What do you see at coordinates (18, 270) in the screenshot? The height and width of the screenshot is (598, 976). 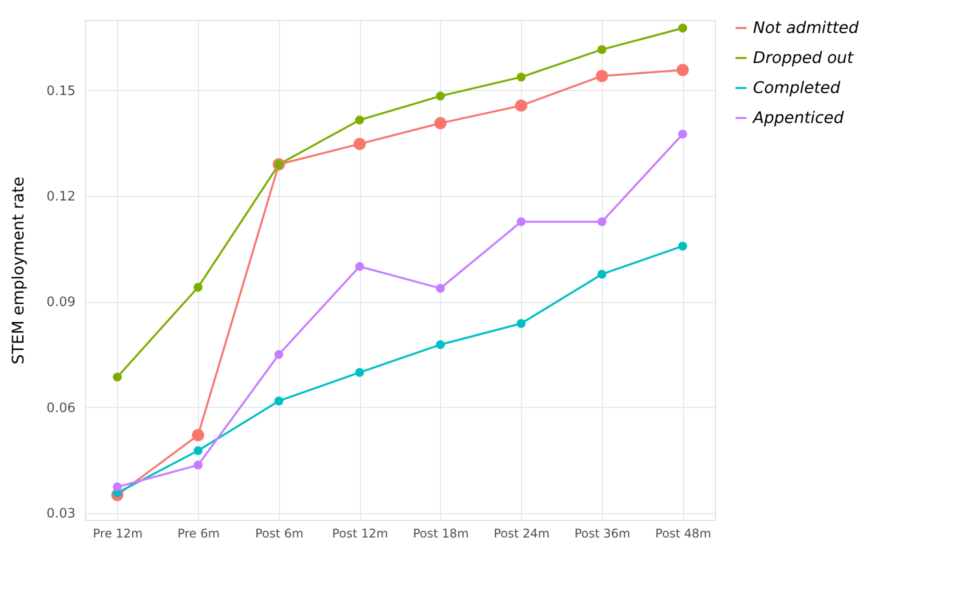 I see `y-axis-title: STEM employment rate` at bounding box center [18, 270].